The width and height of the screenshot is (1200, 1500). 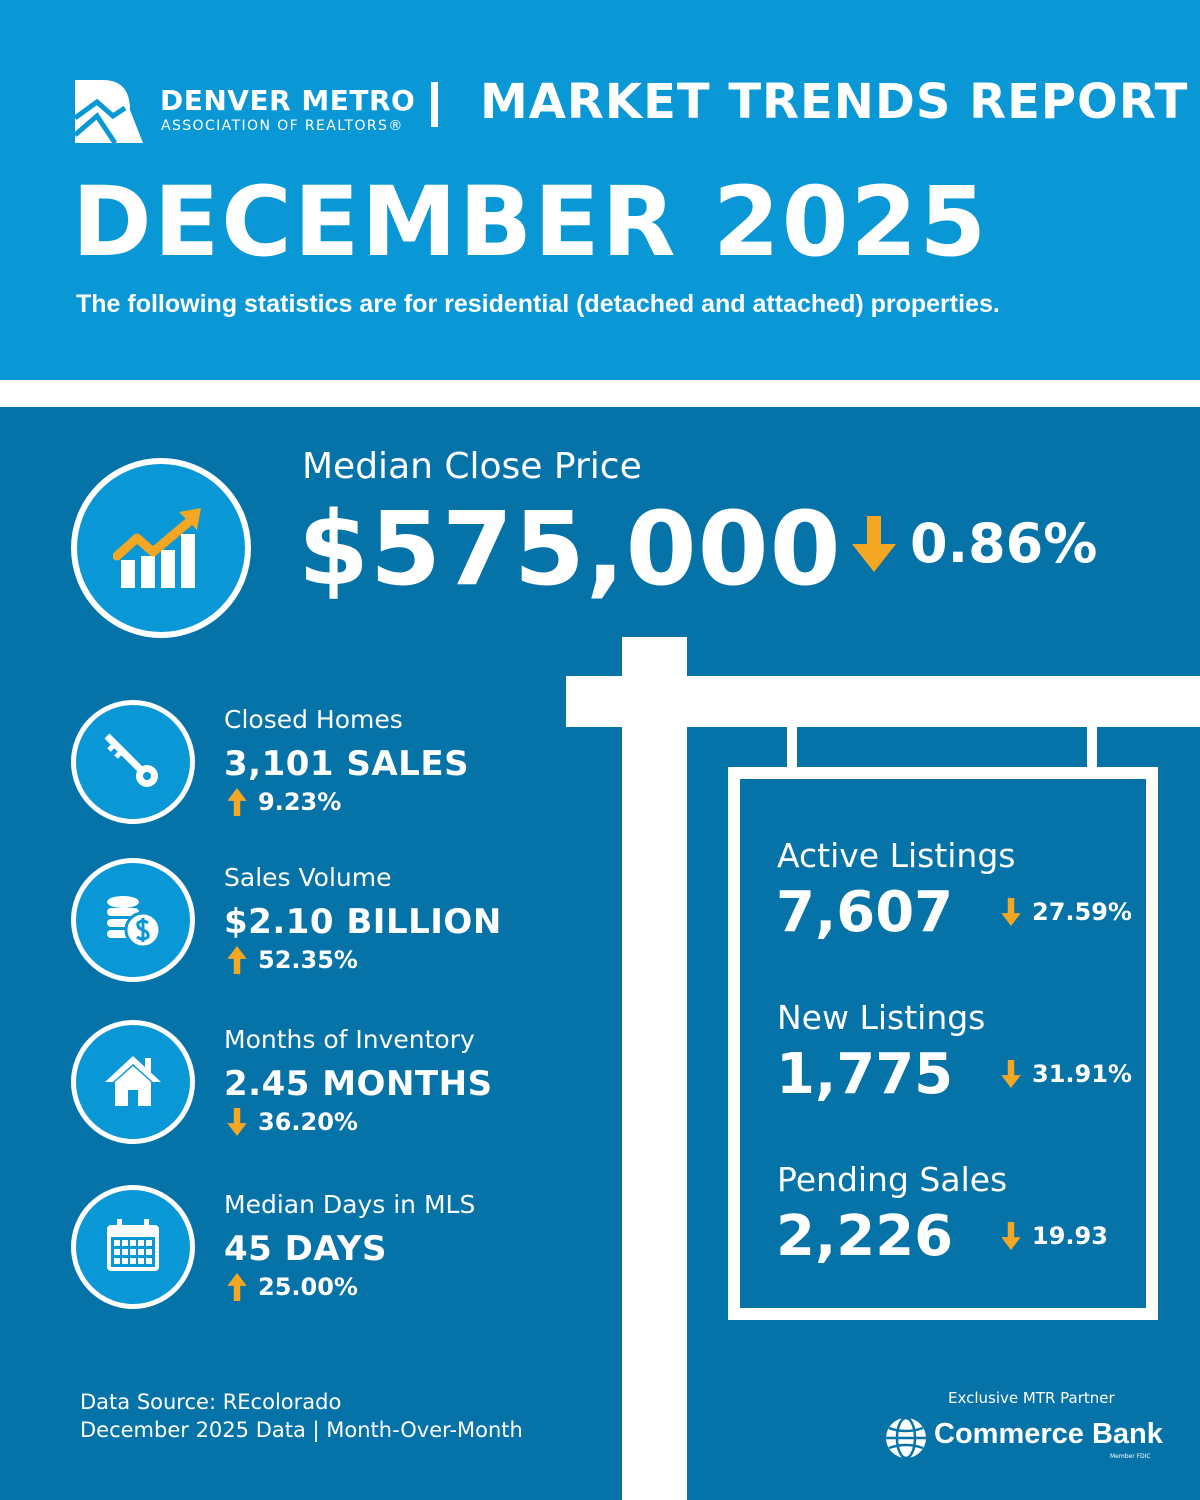 I want to click on sign-change: 31.91%, so click(x=1066, y=1074).